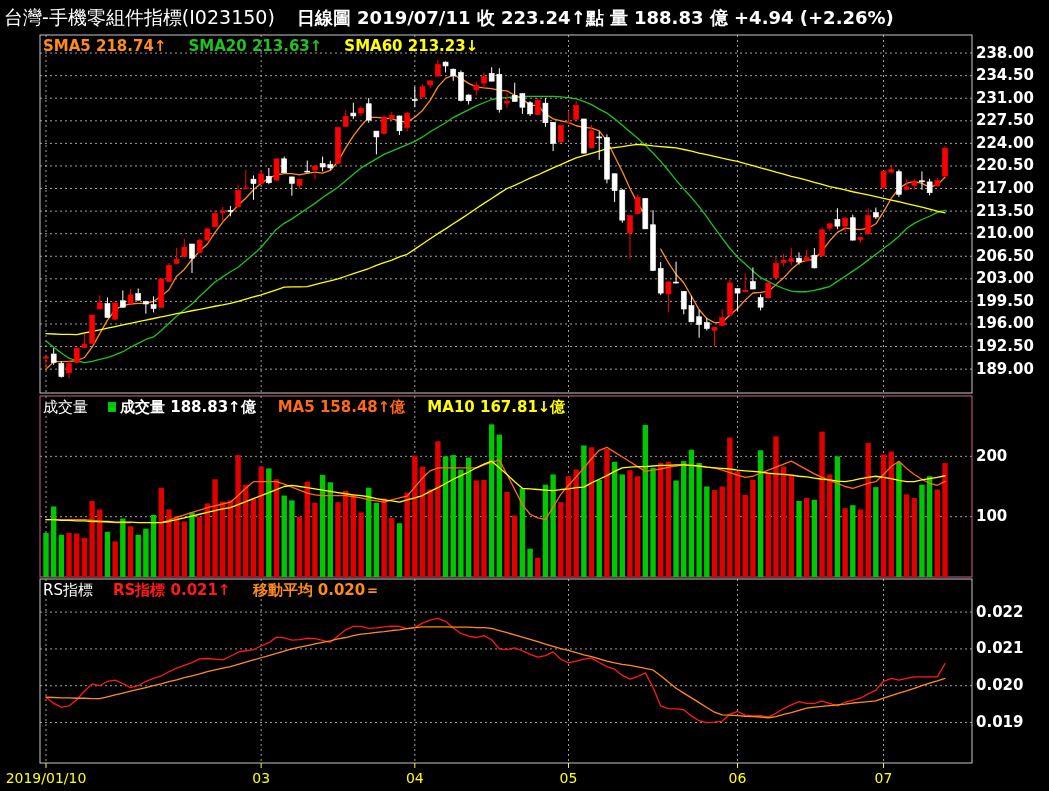 The height and width of the screenshot is (791, 1049). Describe the element at coordinates (171, 590) in the screenshot. I see `text: RS指標 0.021↑` at that location.